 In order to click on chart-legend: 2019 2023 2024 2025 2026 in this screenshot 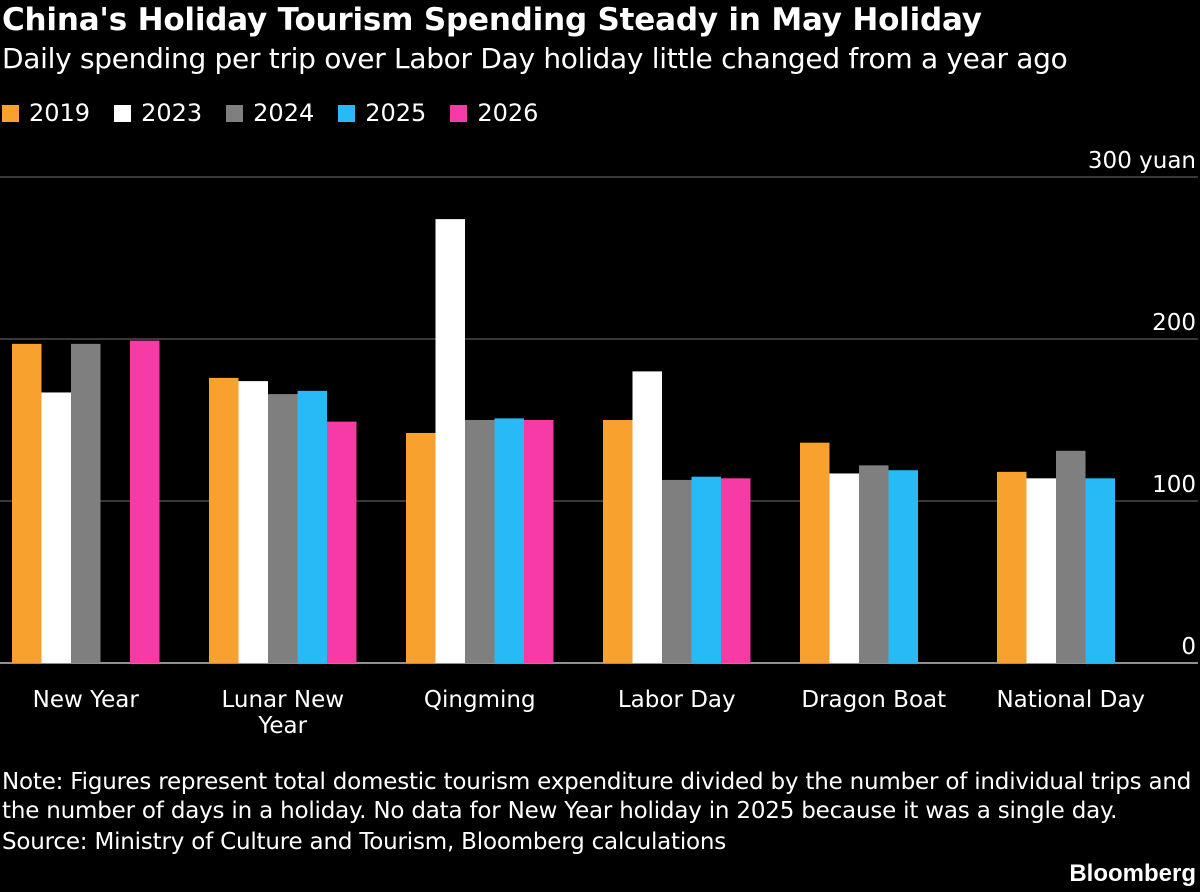, I will do `click(282, 113)`.